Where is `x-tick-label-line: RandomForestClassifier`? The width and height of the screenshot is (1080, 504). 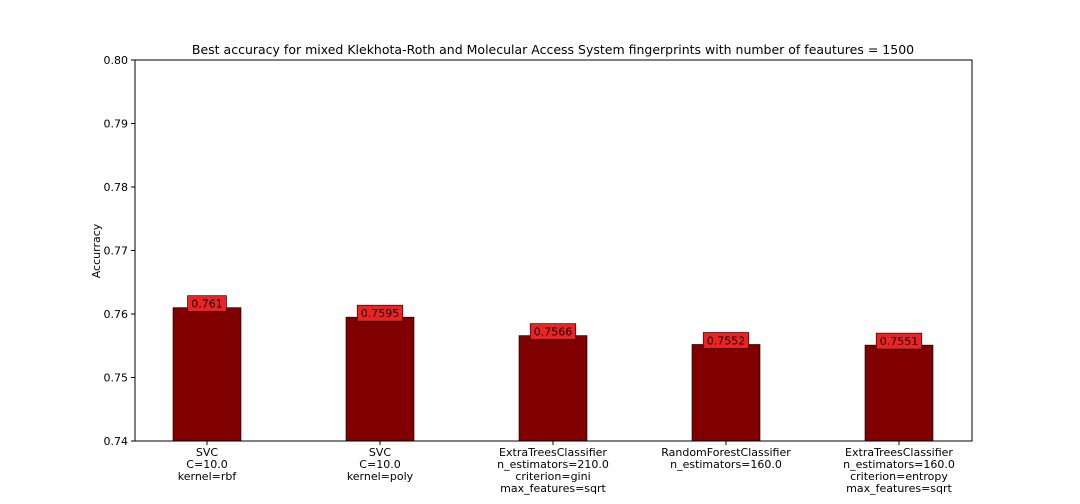
x-tick-label-line: RandomForestClassifier is located at coordinates (726, 452).